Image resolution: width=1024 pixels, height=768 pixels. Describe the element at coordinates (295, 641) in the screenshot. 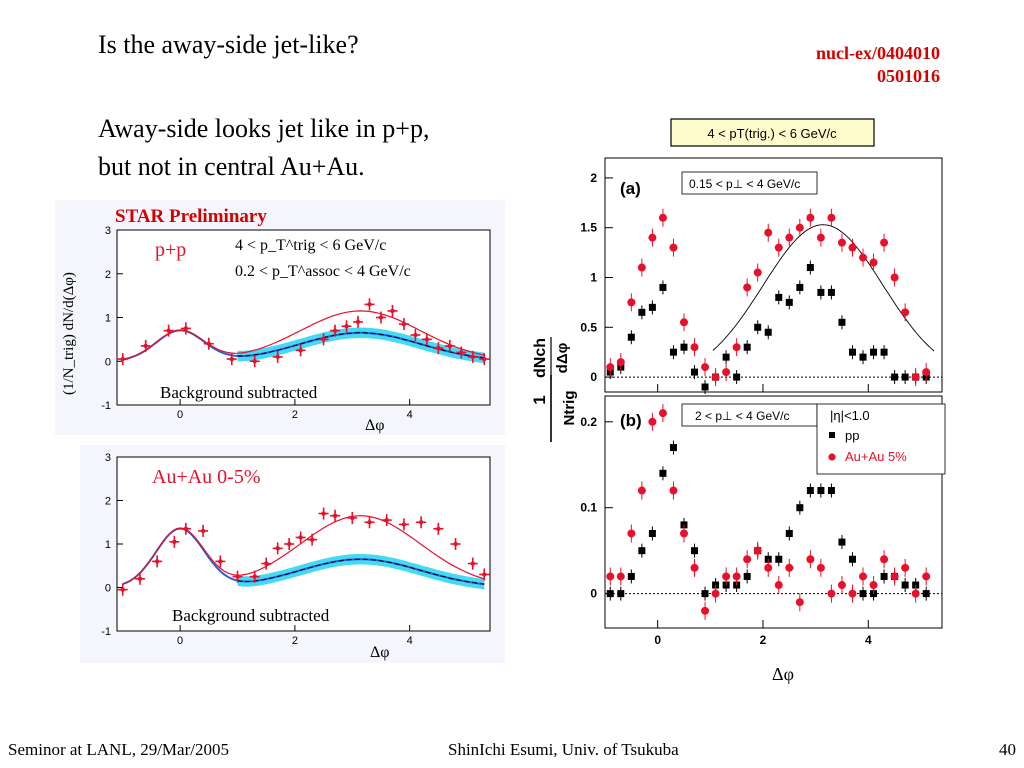

I see `x-tick-label: 2` at that location.